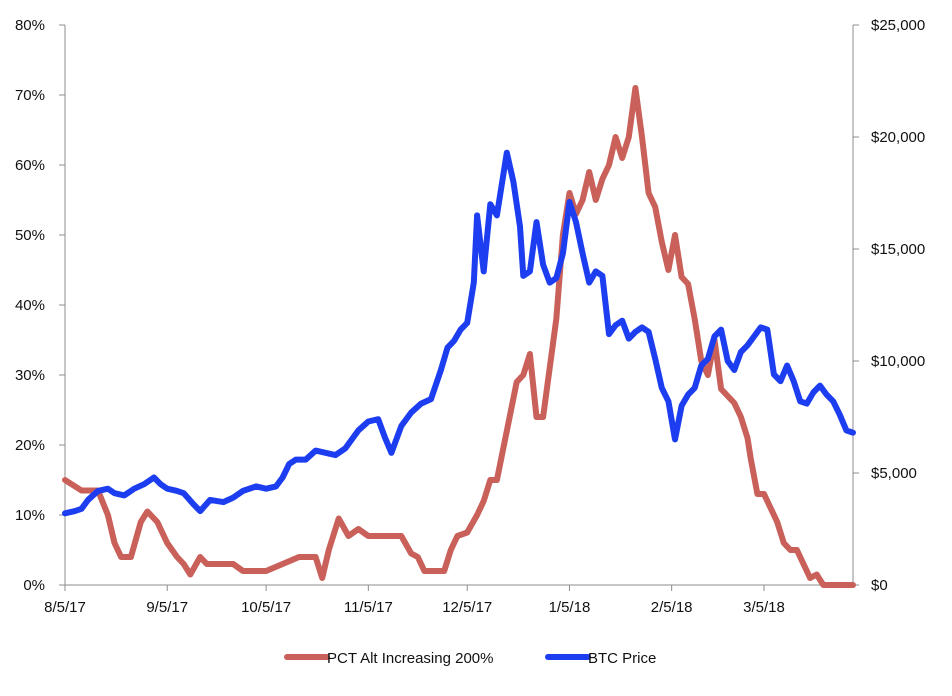 This screenshot has height=696, width=952. I want to click on left-tick-label: 40%, so click(30, 305).